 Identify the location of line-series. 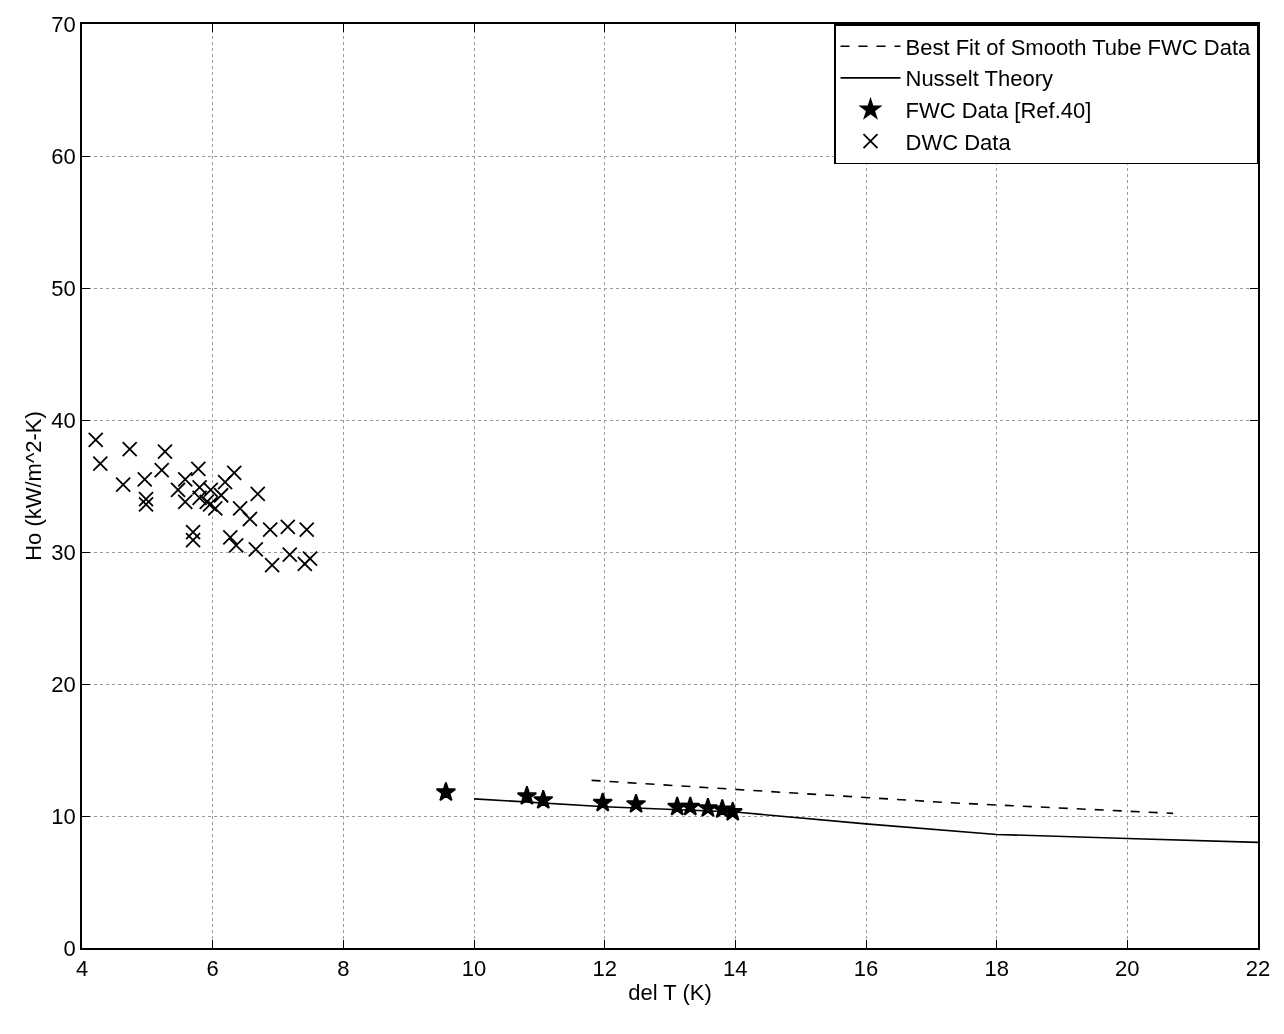
(882, 797).